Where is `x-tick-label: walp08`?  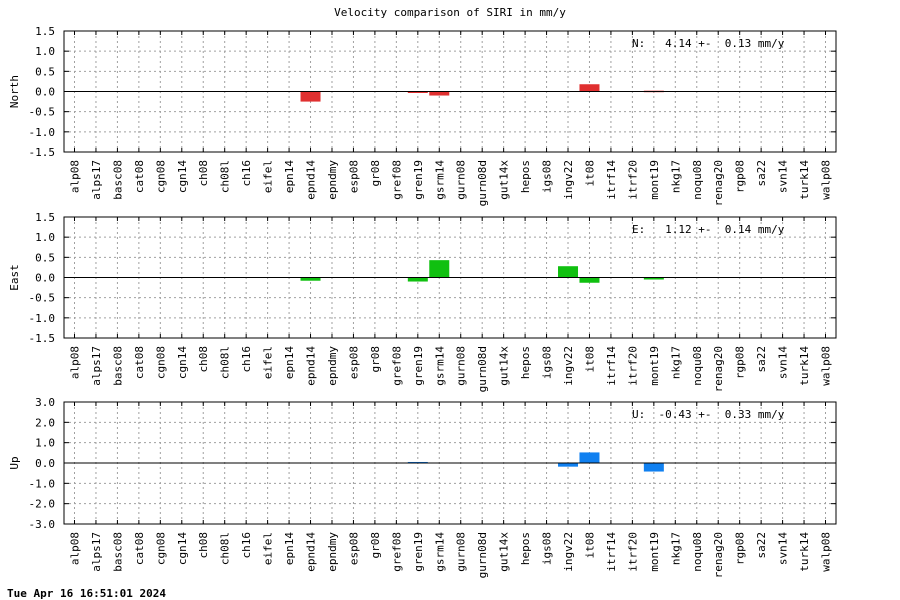
x-tick-label: walp08 is located at coordinates (826, 366).